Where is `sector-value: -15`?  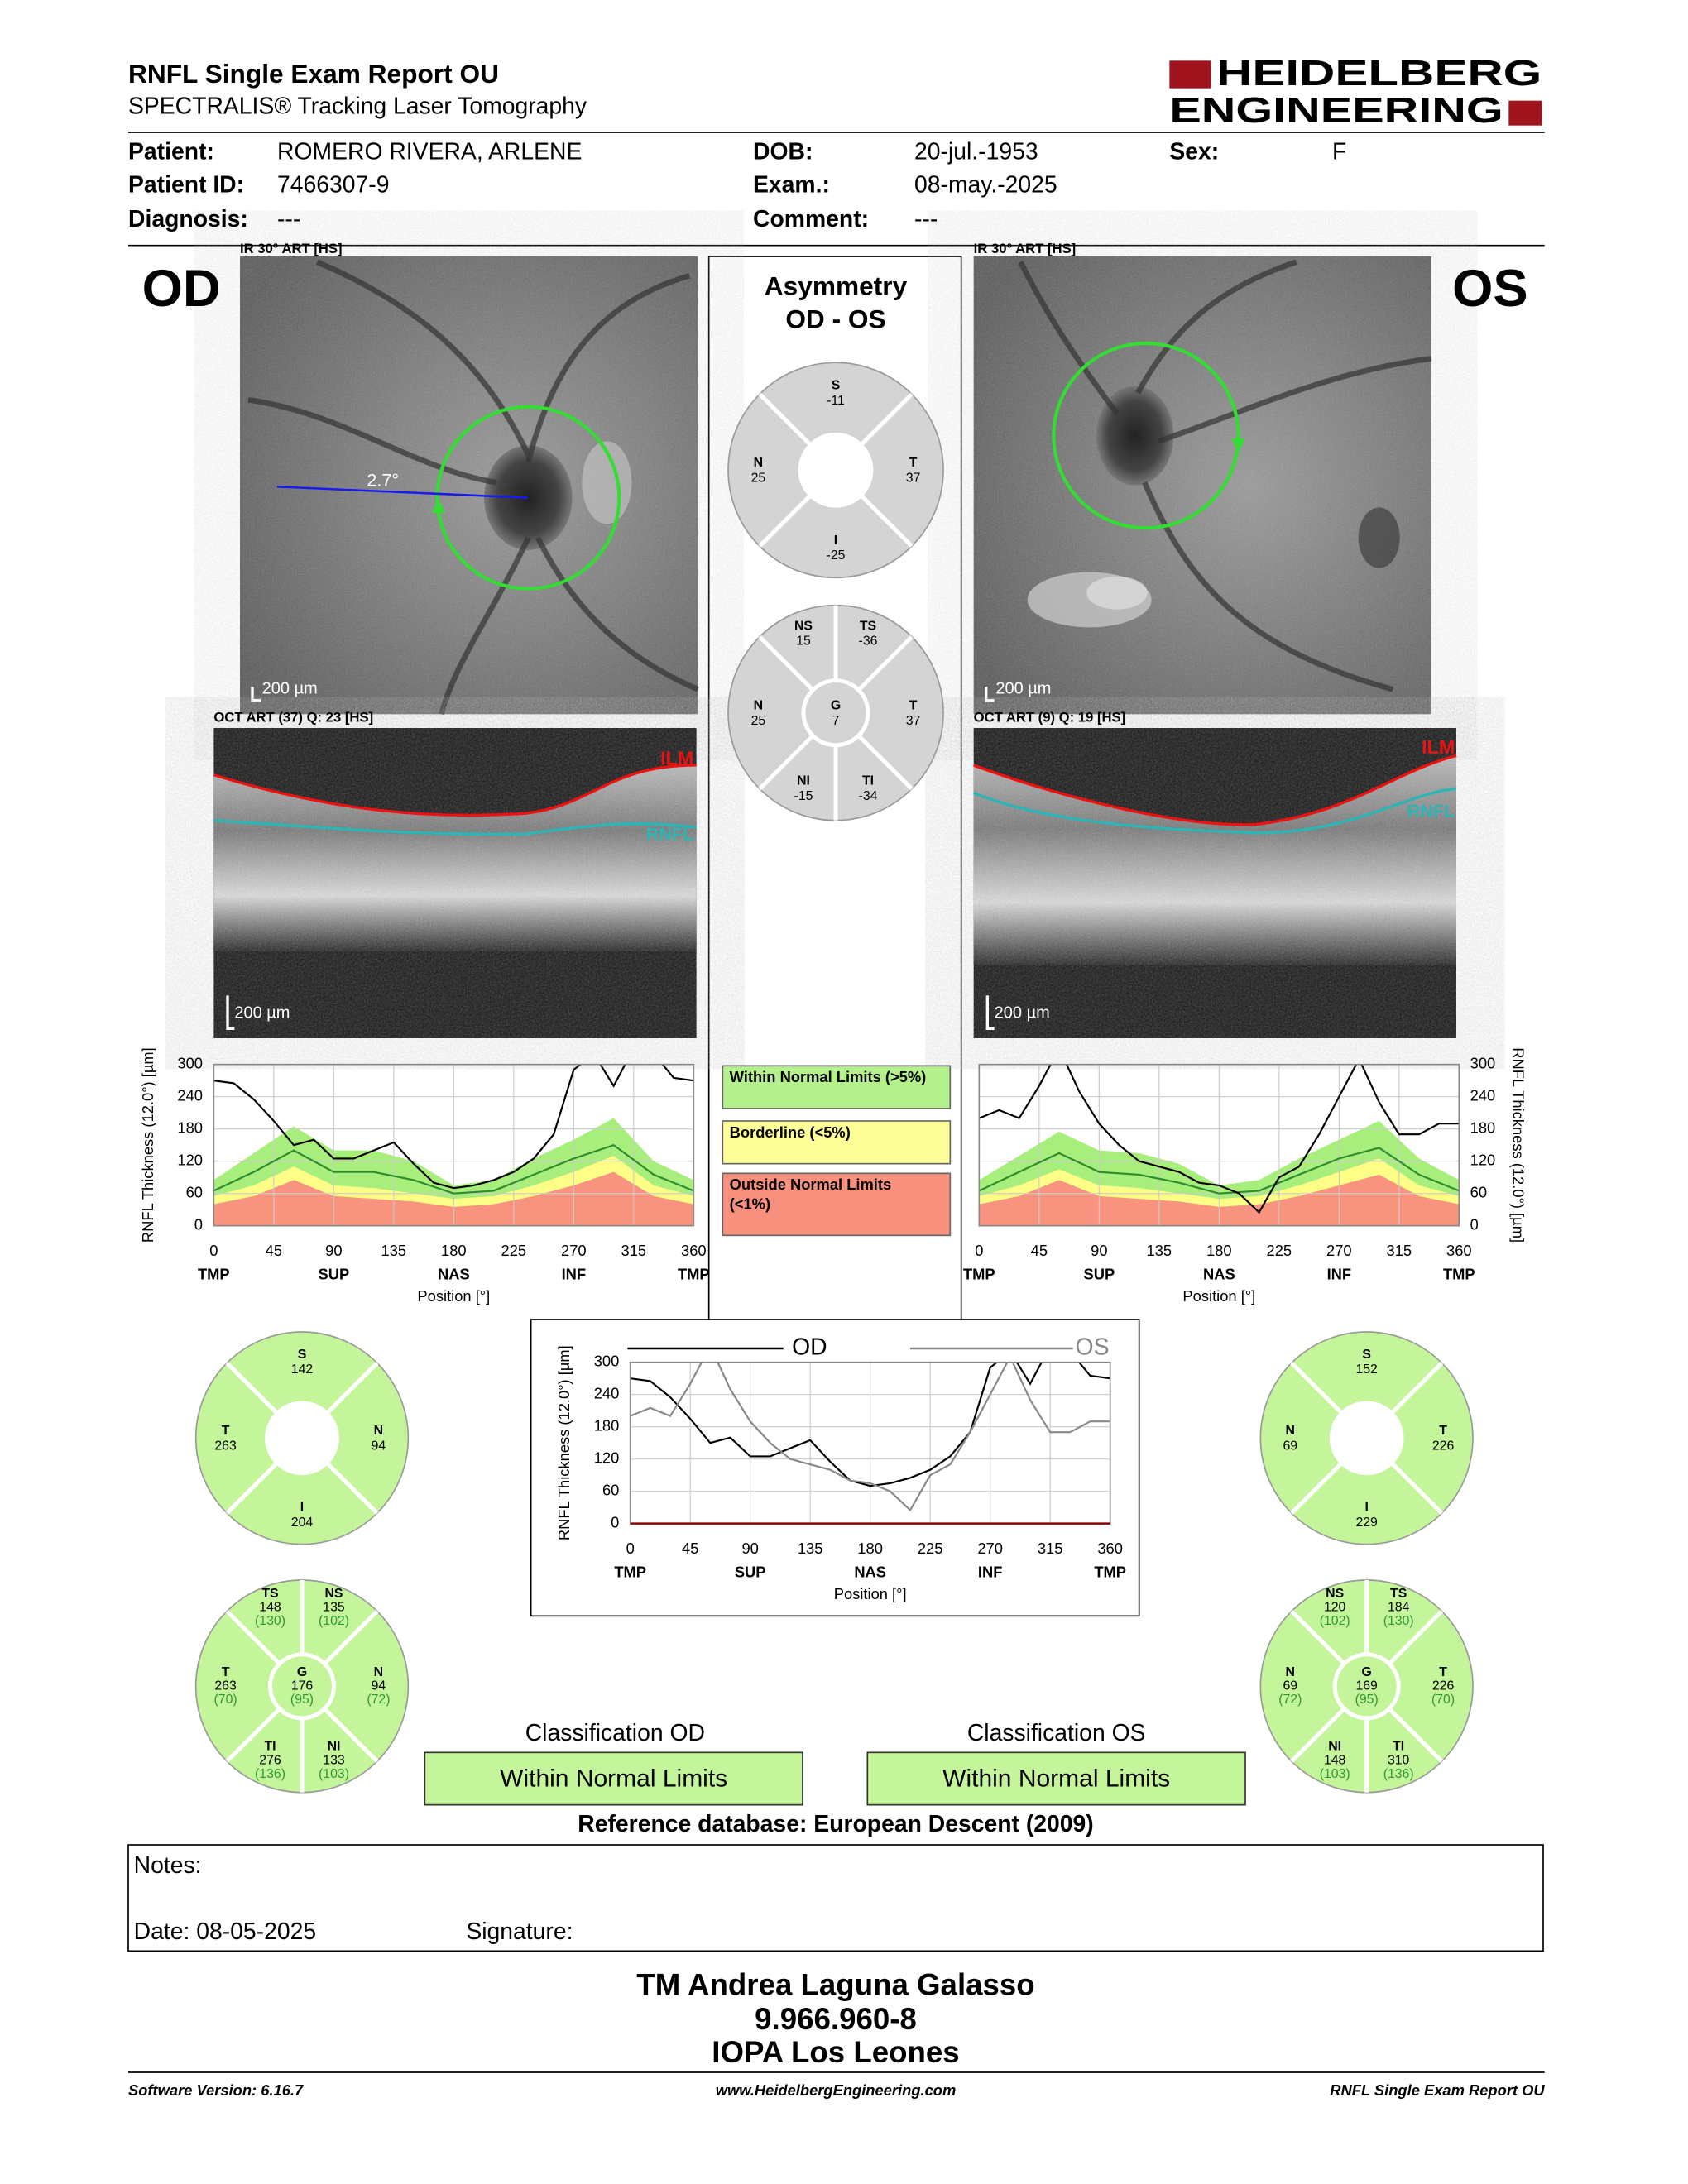
sector-value: -15 is located at coordinates (803, 796).